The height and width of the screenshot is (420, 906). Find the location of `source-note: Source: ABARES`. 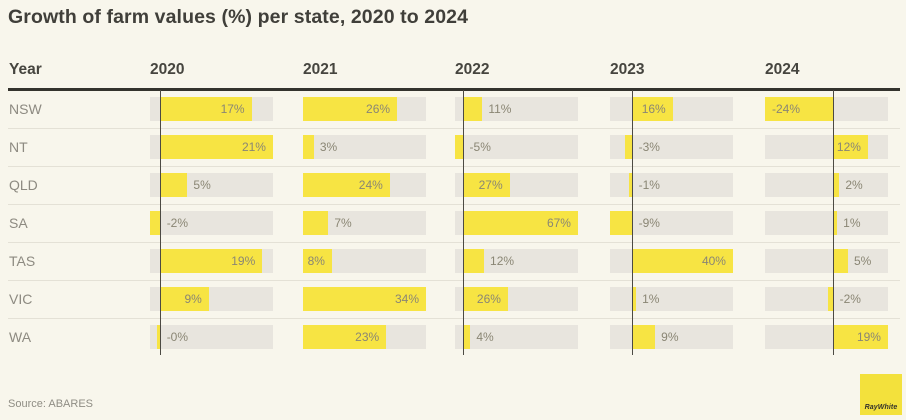

source-note: Source: ABARES is located at coordinates (50, 404).